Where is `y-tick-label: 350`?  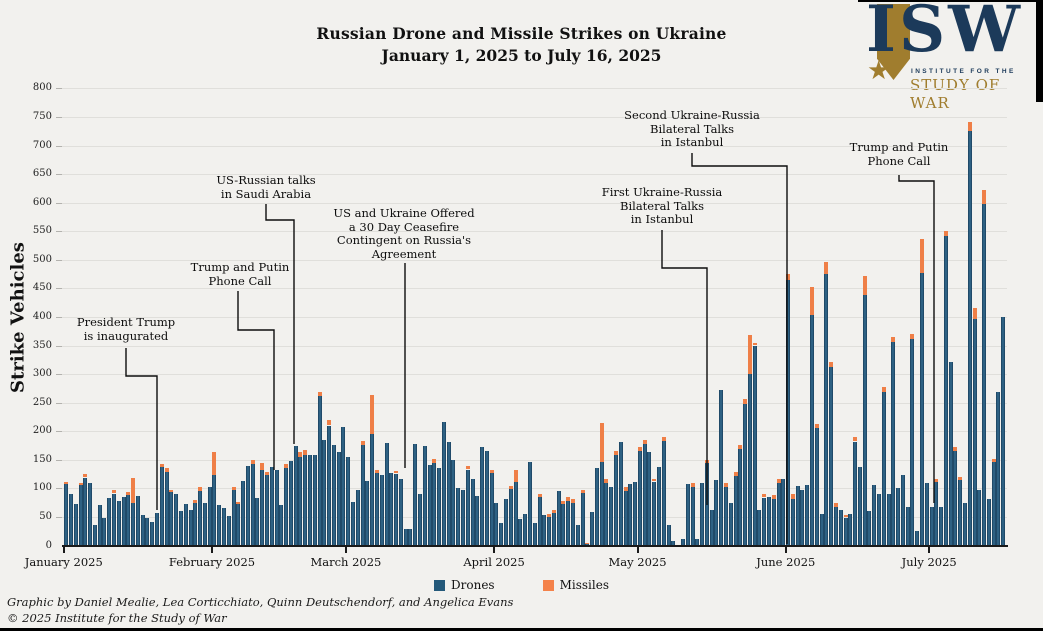 y-tick-label: 350 is located at coordinates (42, 345).